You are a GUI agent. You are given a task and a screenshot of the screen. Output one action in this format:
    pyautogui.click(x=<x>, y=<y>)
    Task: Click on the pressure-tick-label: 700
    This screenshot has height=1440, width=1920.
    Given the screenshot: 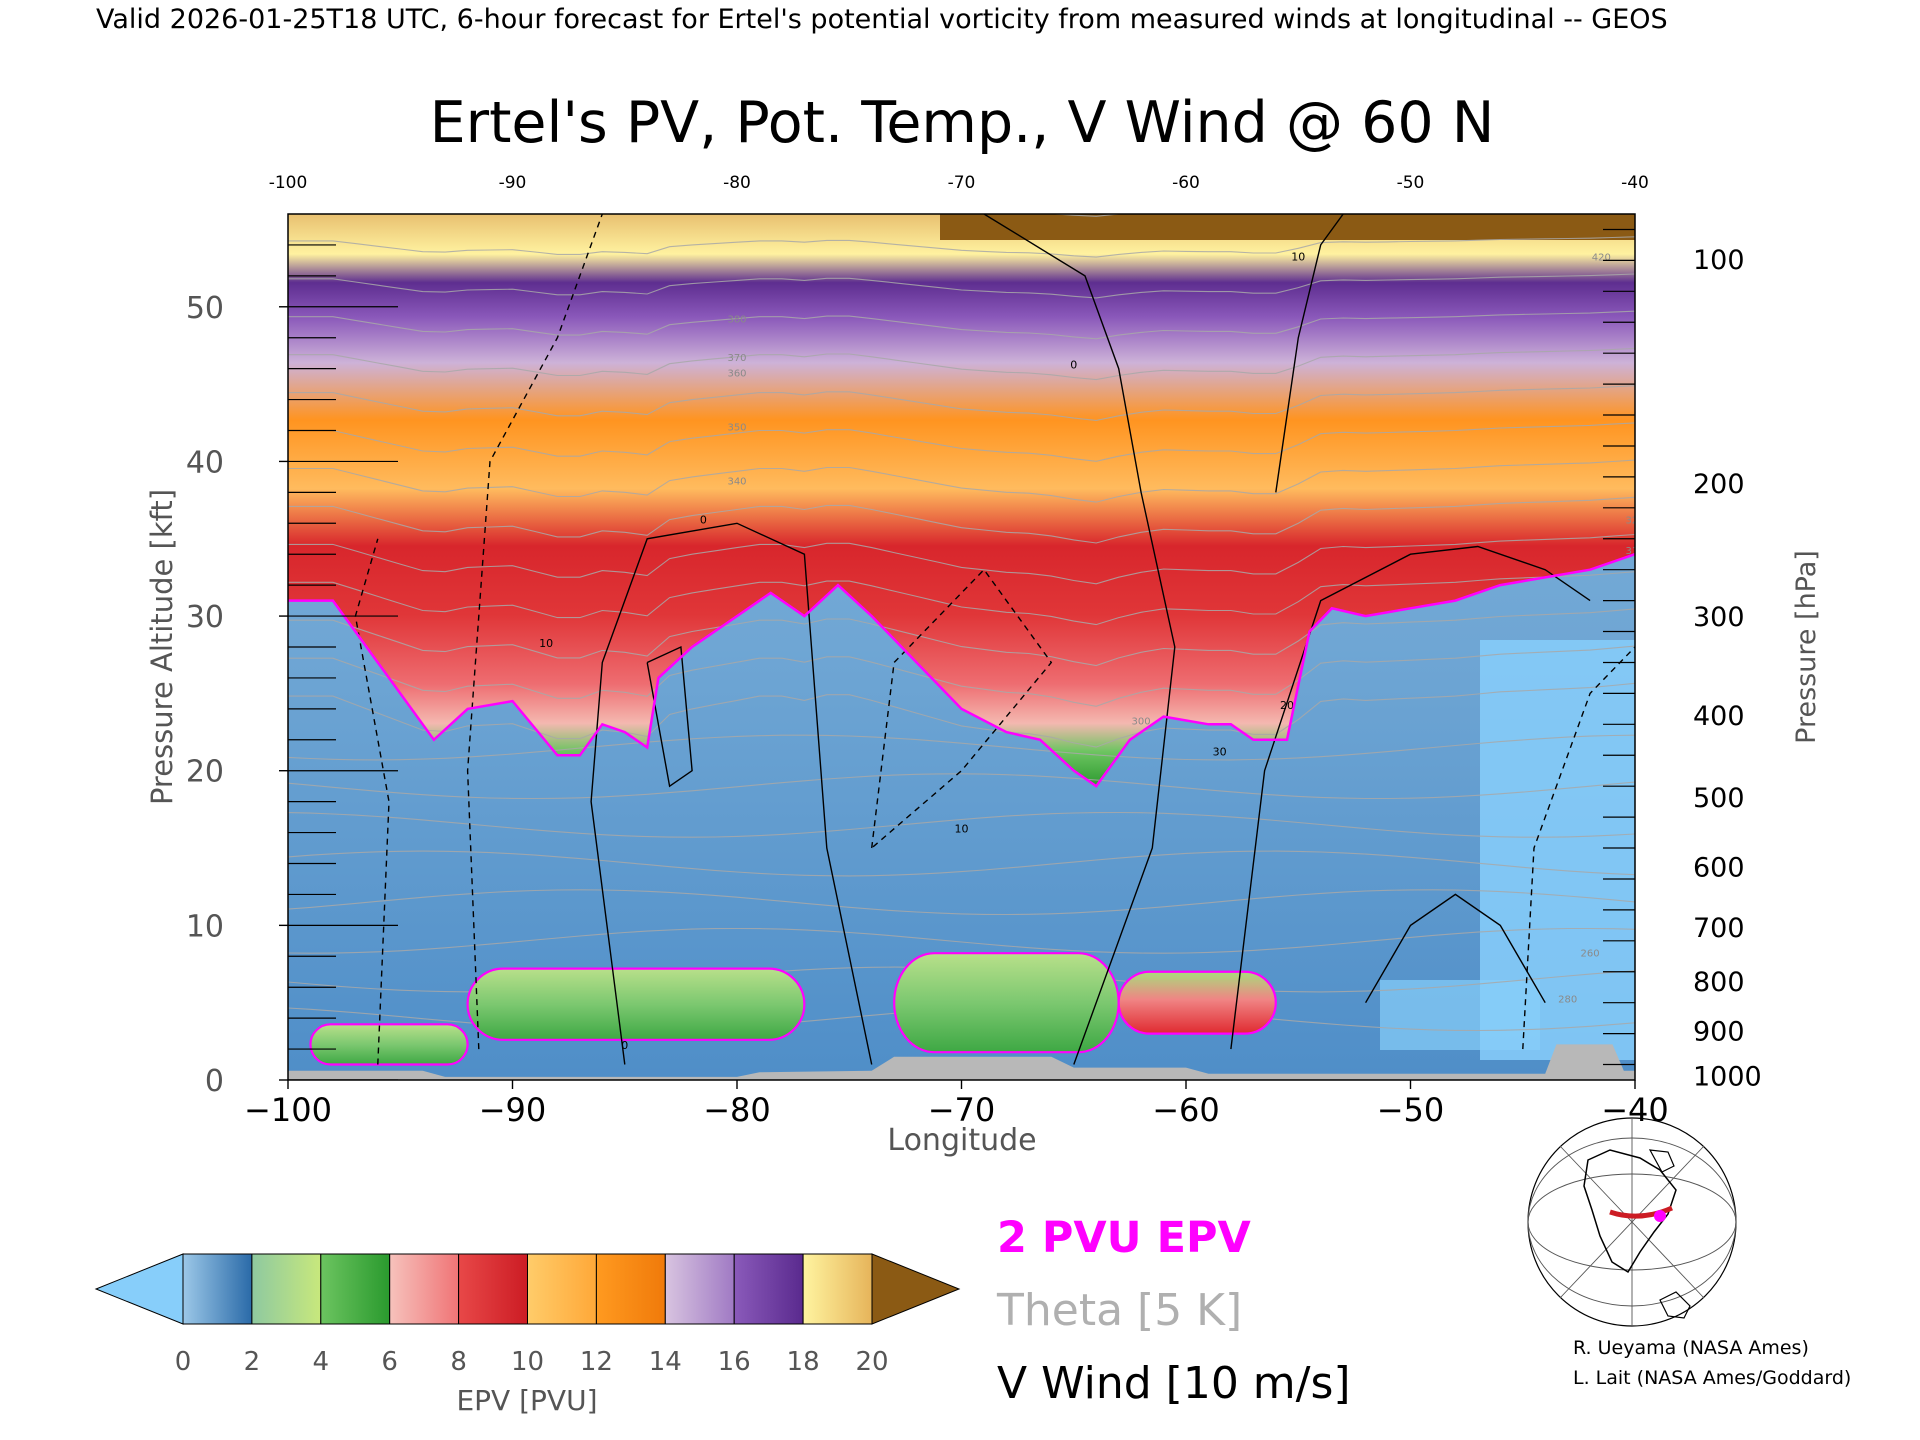 What is the action you would take?
    pyautogui.click(x=1719, y=928)
    